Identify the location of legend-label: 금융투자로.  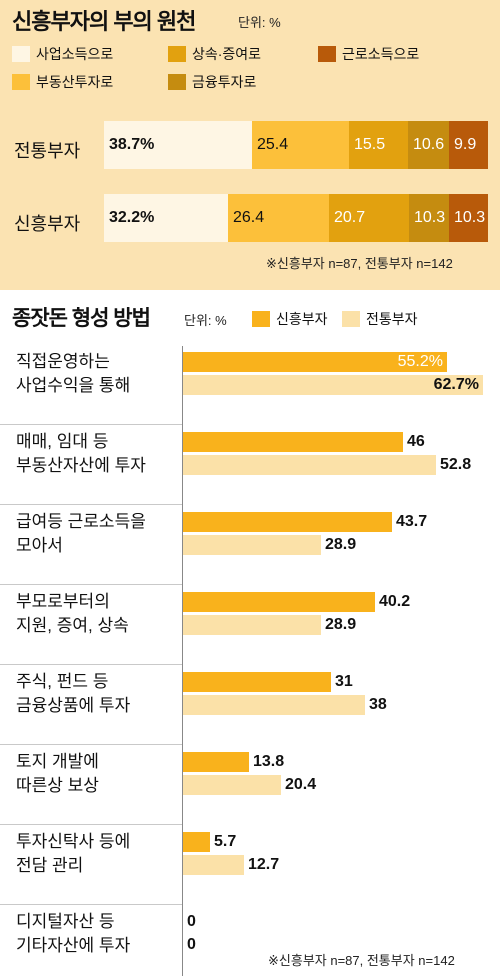
(224, 82).